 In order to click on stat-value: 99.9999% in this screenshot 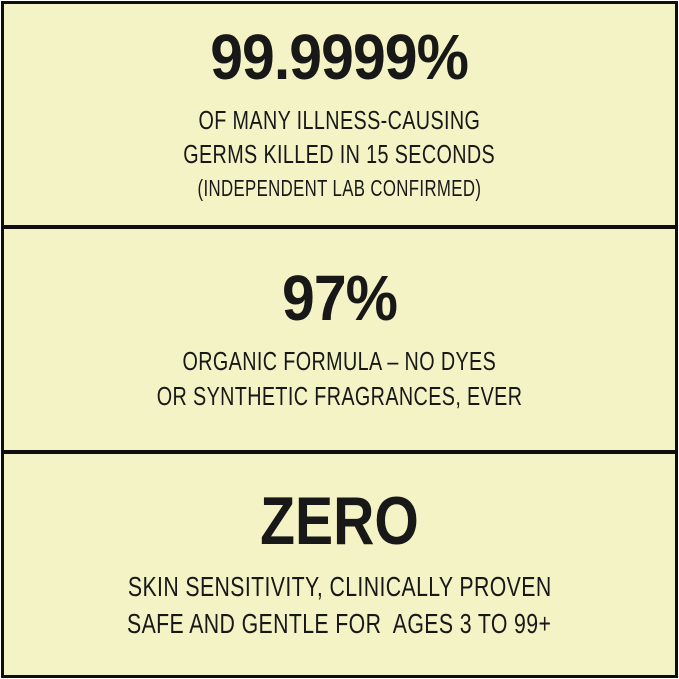, I will do `click(340, 56)`.